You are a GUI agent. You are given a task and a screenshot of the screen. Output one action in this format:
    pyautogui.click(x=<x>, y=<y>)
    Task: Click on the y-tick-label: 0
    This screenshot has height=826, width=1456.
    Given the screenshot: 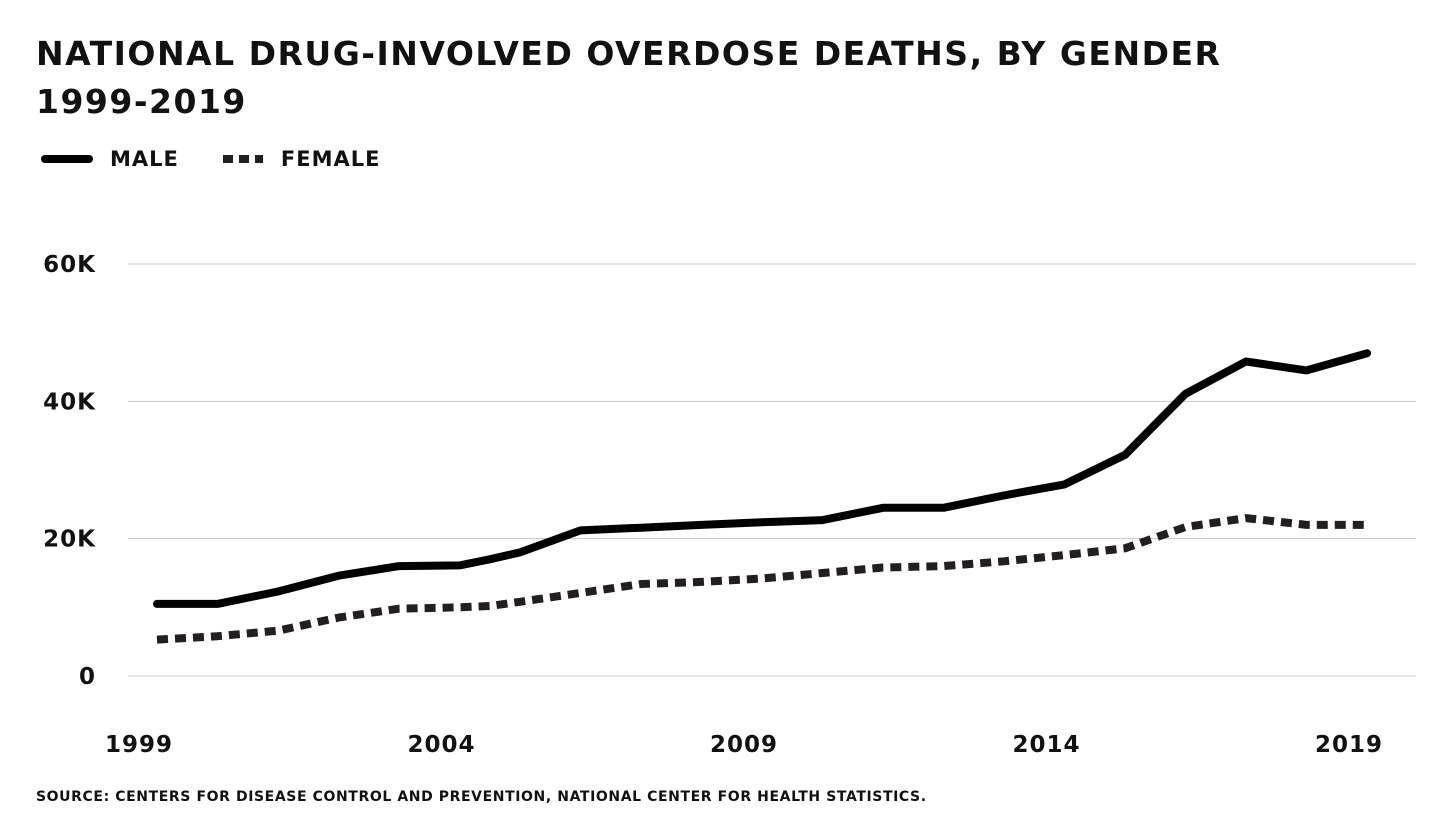 What is the action you would take?
    pyautogui.click(x=87, y=677)
    